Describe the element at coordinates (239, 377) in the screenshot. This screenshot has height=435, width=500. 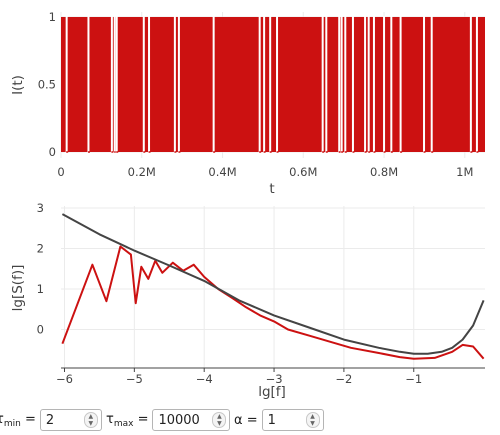
I see `spectrum-x-ticks: −6 −5 −4 −3 −2 −1` at that location.